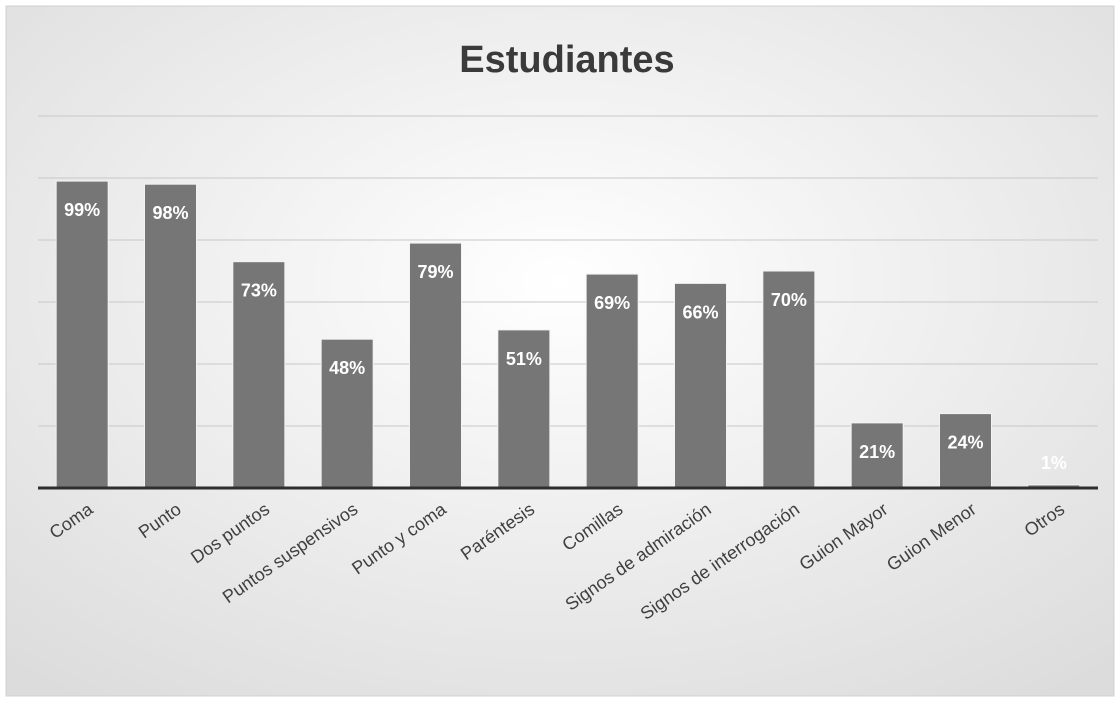 This screenshot has width=1120, height=702. Describe the element at coordinates (789, 300) in the screenshot. I see `data-label-9: 70%` at that location.